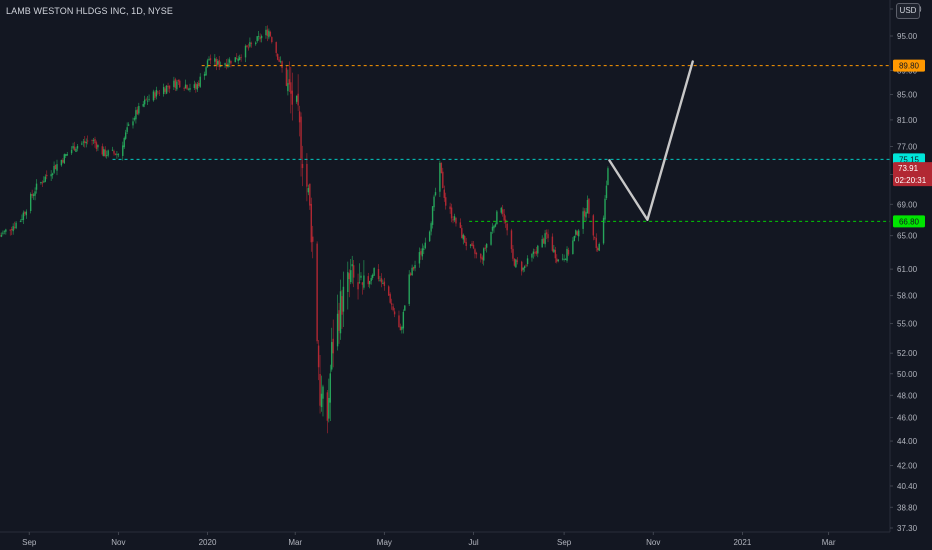 The height and width of the screenshot is (550, 932). I want to click on tag-level-0-box, so click(909, 65).